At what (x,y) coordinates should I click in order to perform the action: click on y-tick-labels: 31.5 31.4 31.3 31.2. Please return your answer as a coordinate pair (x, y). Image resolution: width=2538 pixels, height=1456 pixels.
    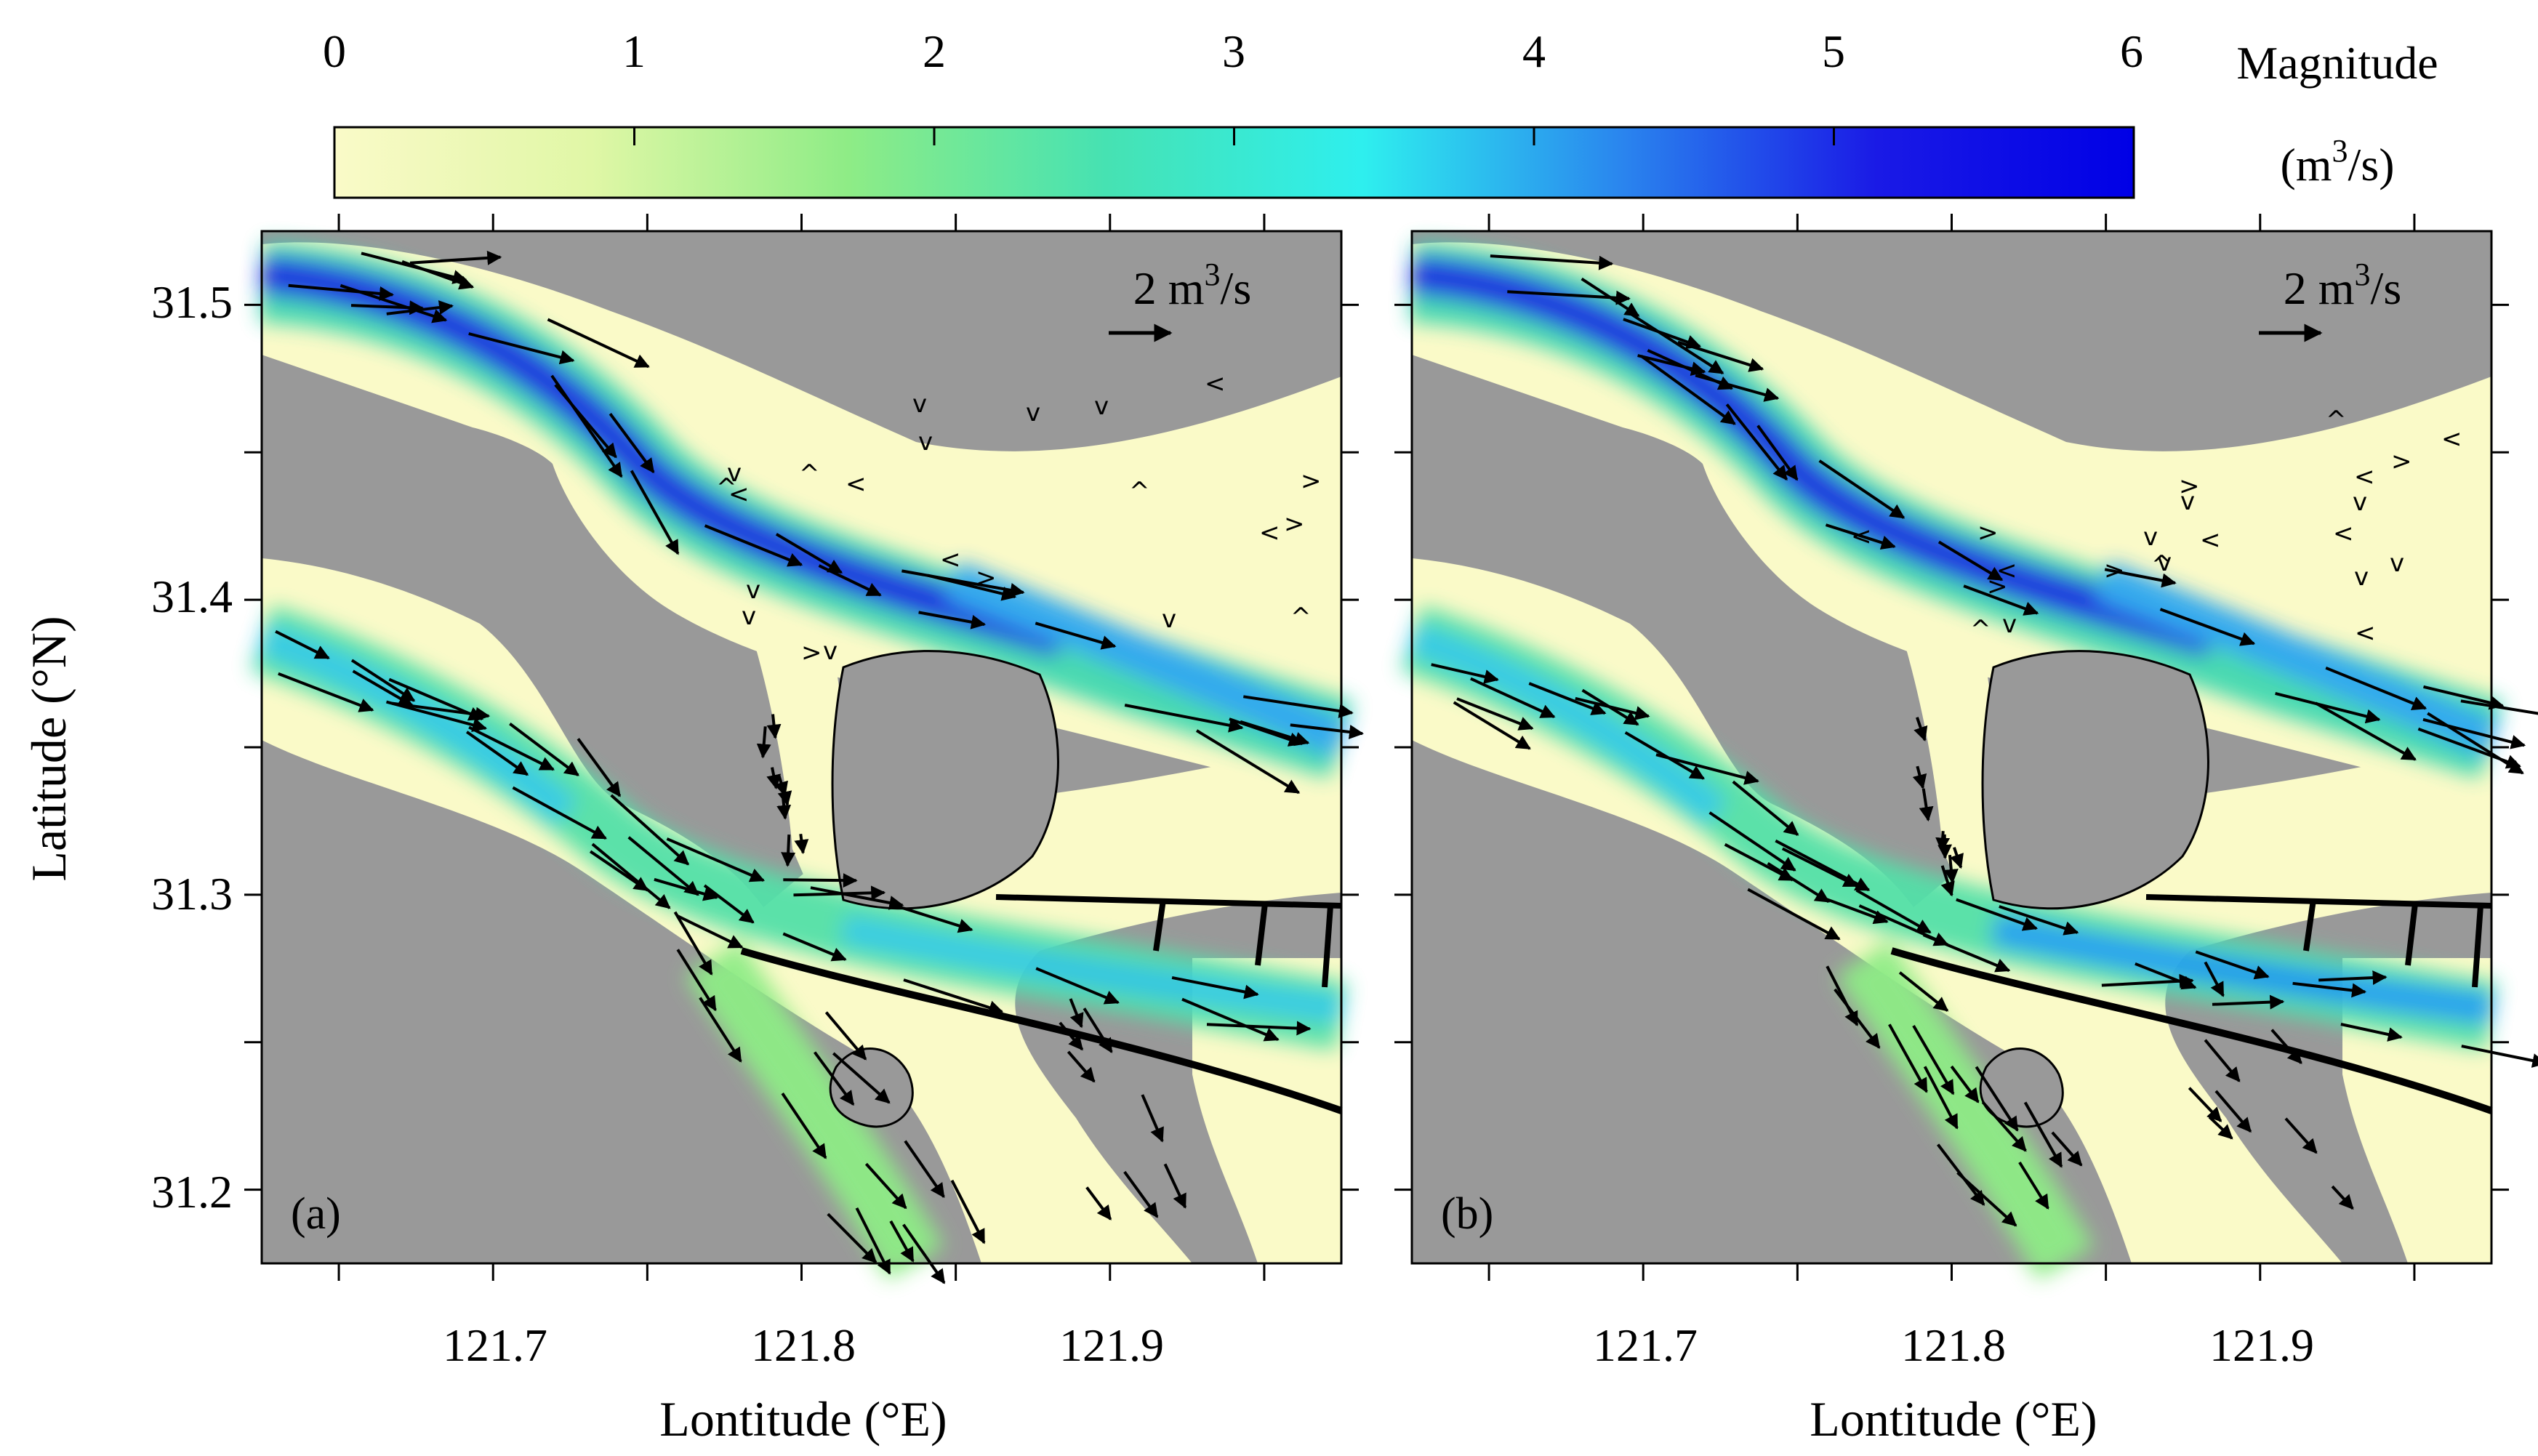
    Looking at the image, I should click on (192, 747).